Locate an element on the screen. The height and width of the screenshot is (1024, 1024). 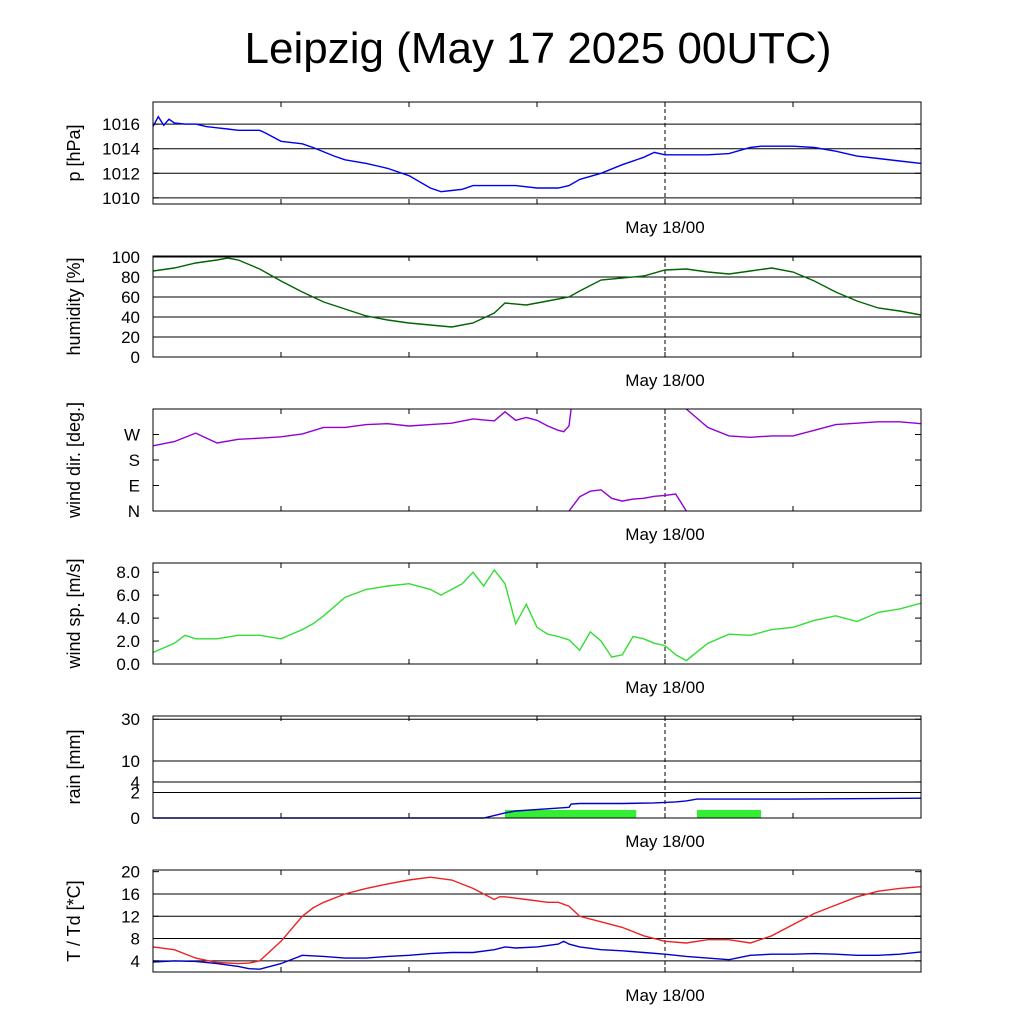
y-tick-label: S is located at coordinates (134, 460).